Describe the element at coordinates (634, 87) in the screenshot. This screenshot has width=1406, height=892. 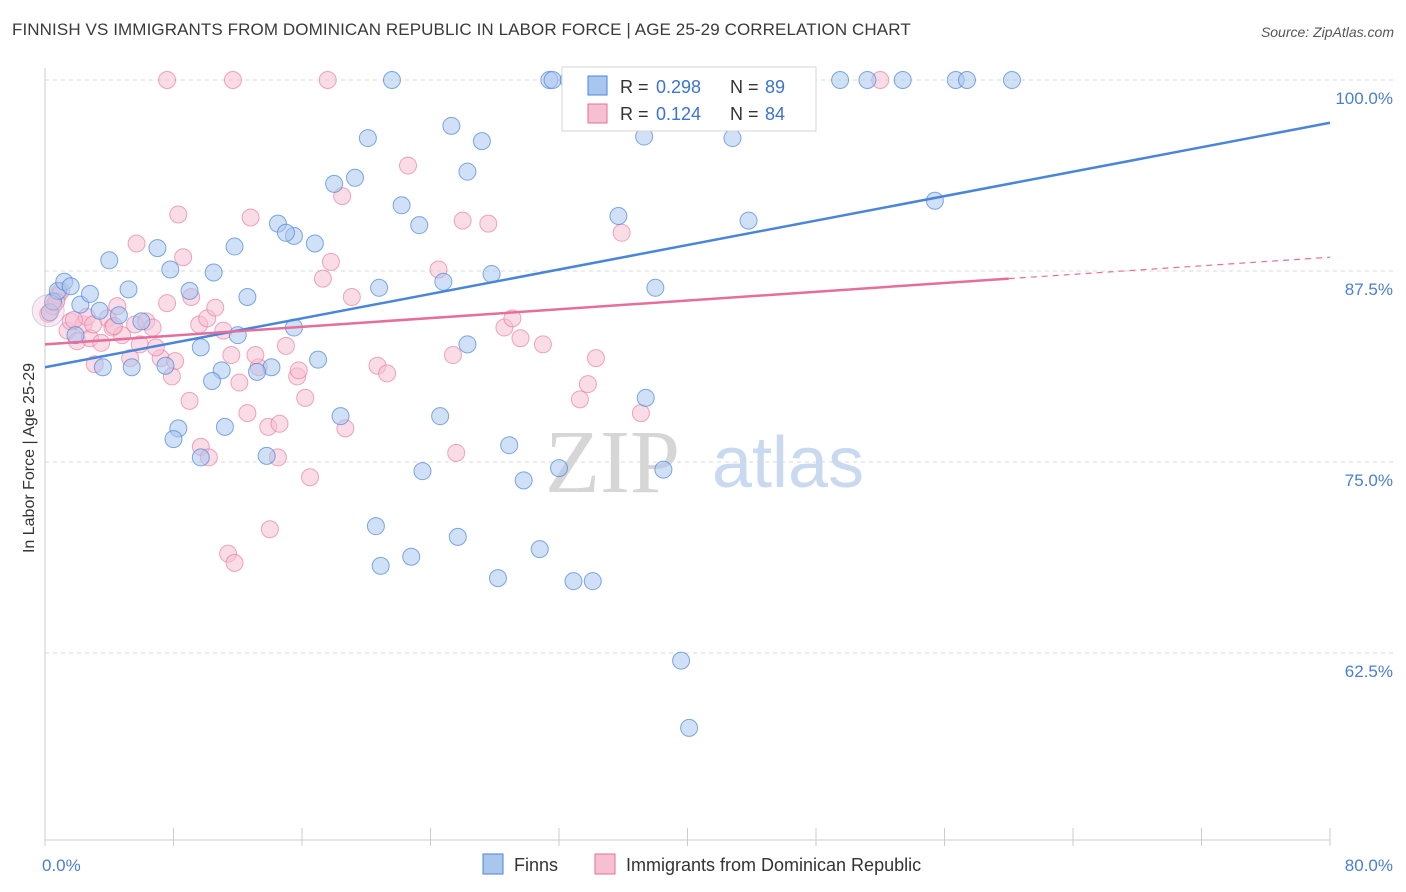
I see `legend-r-label-finns: R =` at that location.